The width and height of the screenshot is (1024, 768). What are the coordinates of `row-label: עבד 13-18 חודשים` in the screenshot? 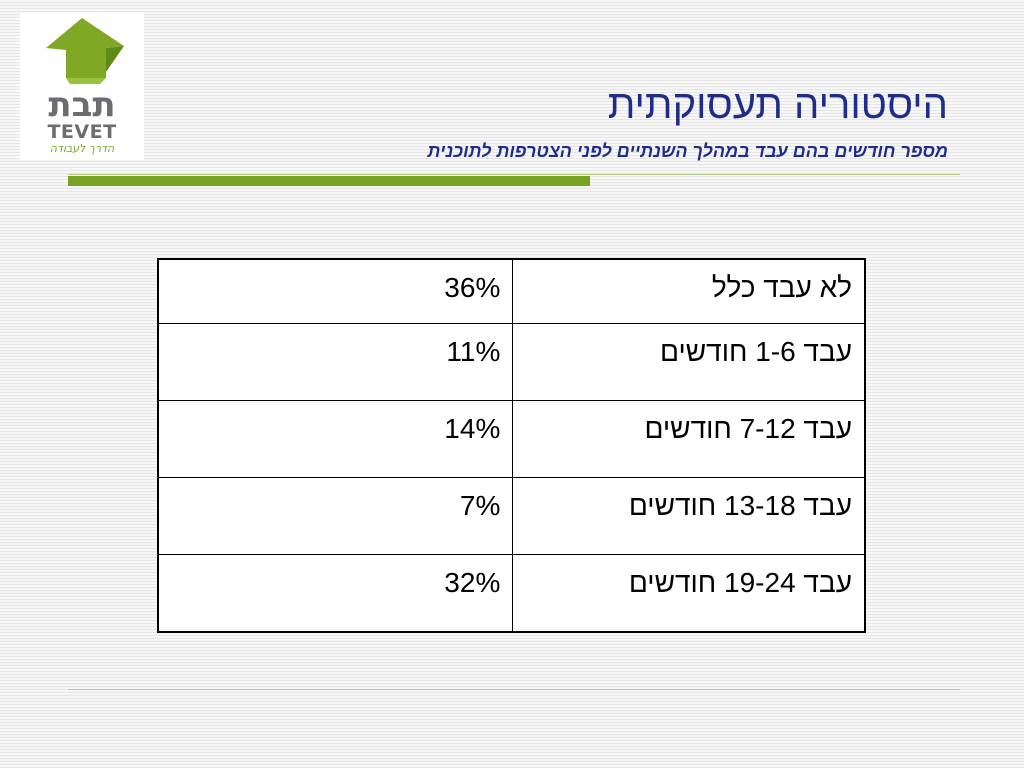 It's located at (689, 516).